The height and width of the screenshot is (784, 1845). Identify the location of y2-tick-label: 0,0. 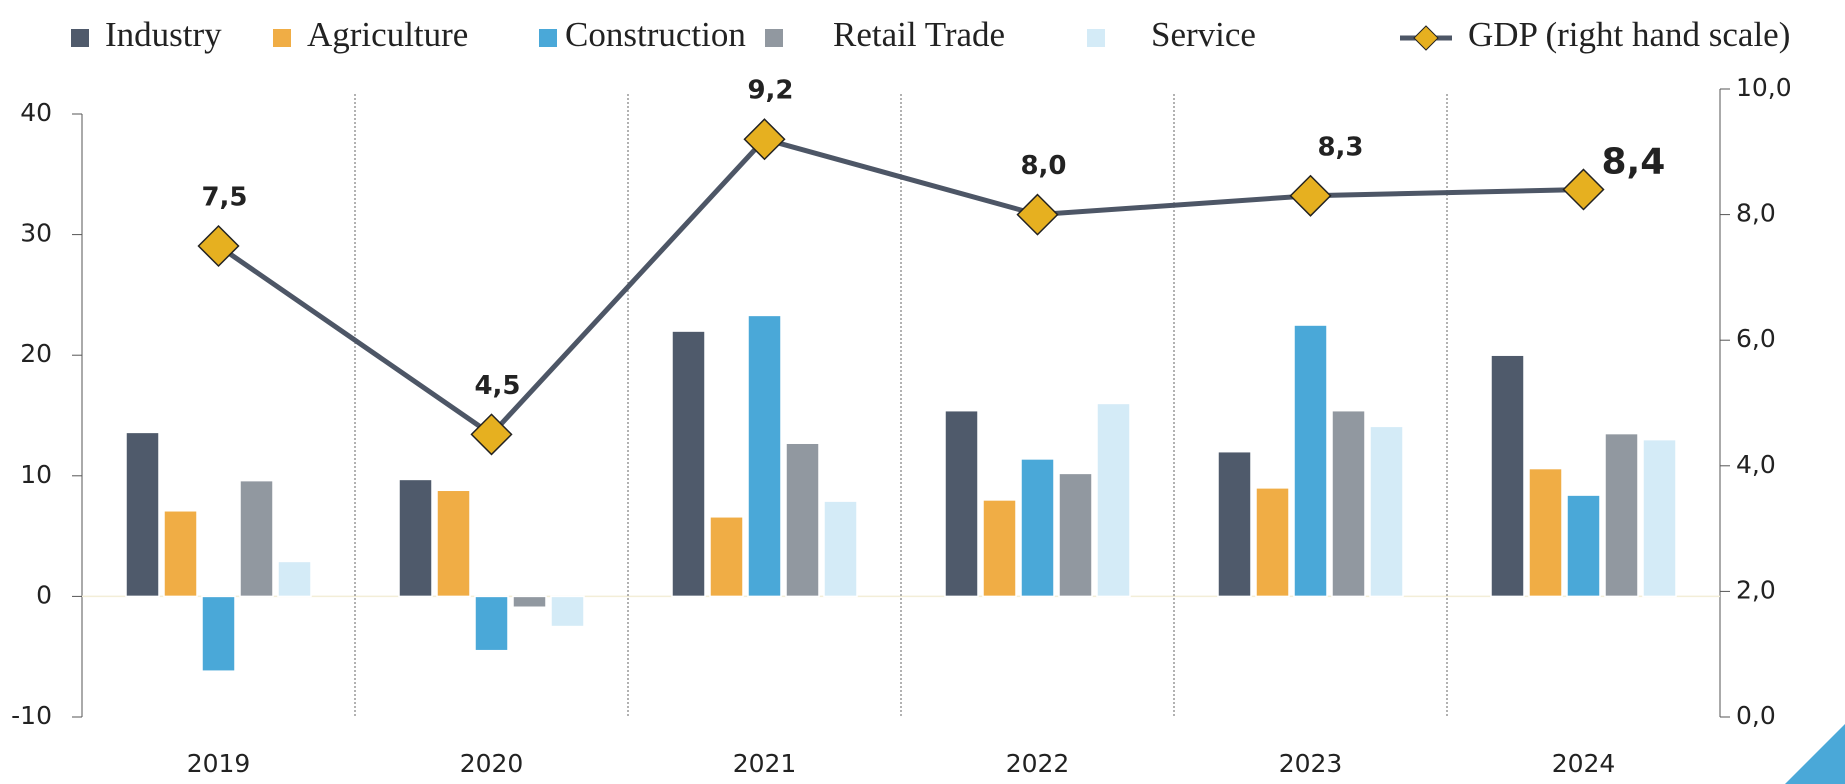
(1756, 715).